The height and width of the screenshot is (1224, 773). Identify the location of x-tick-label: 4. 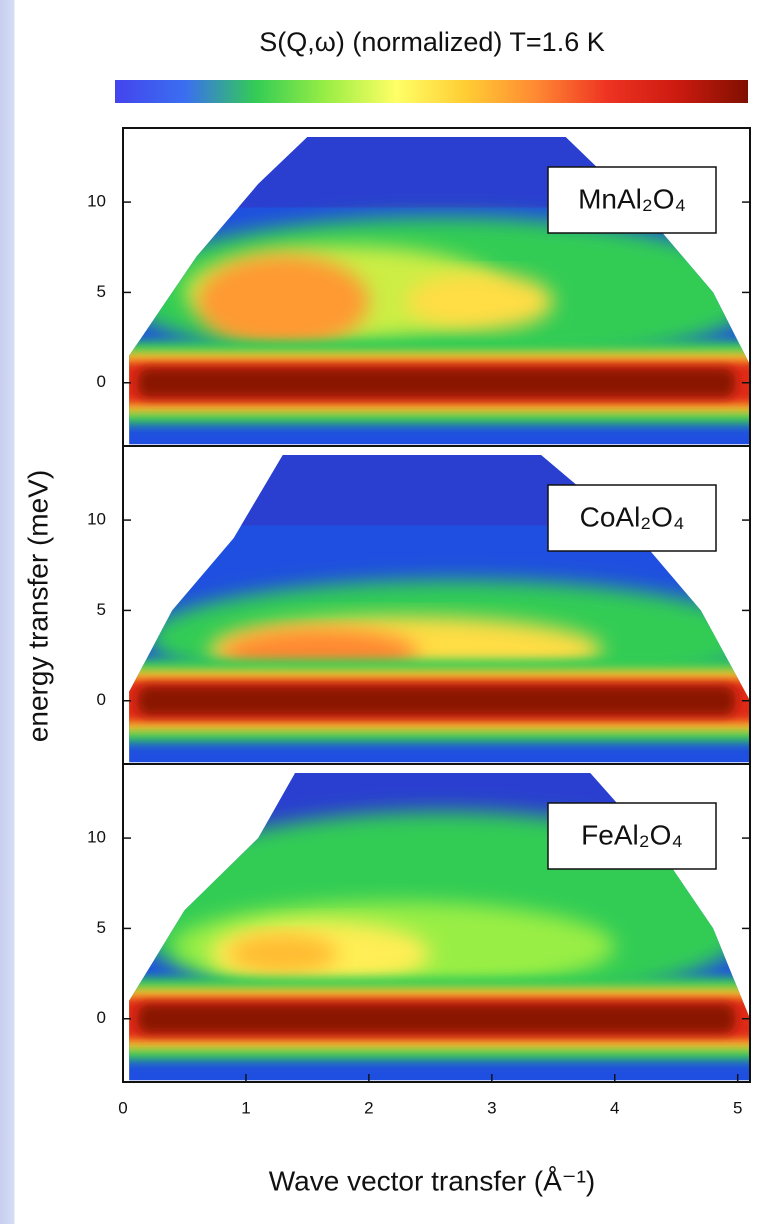
(614, 1107).